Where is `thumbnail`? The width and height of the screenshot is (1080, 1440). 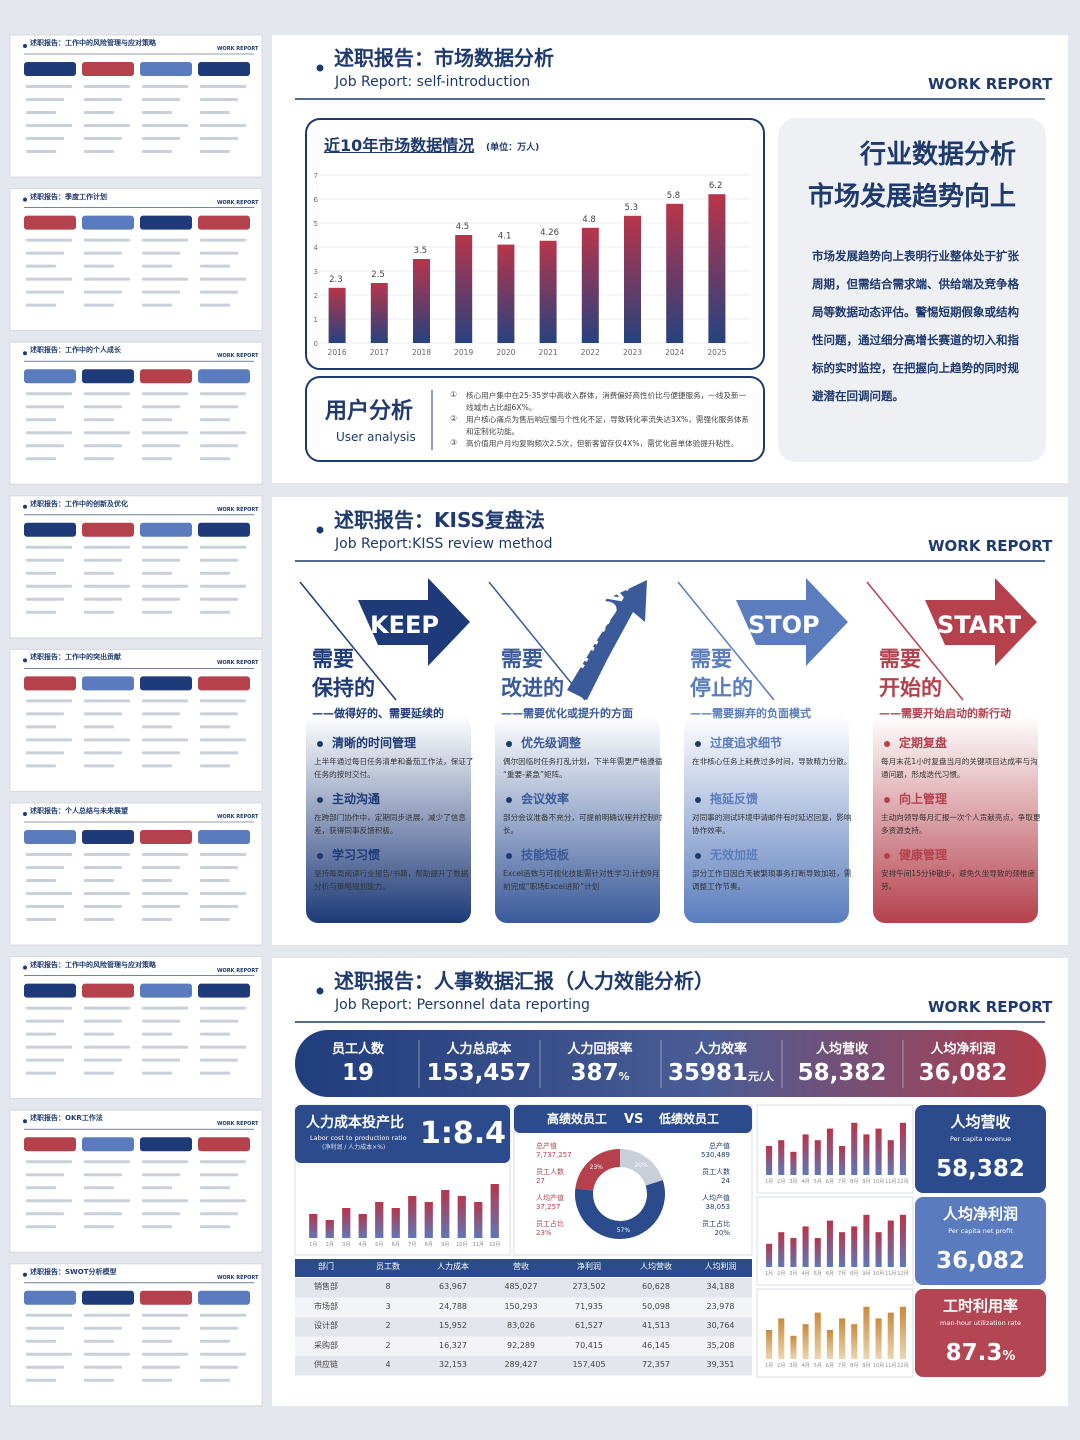
thumbnail is located at coordinates (136, 720).